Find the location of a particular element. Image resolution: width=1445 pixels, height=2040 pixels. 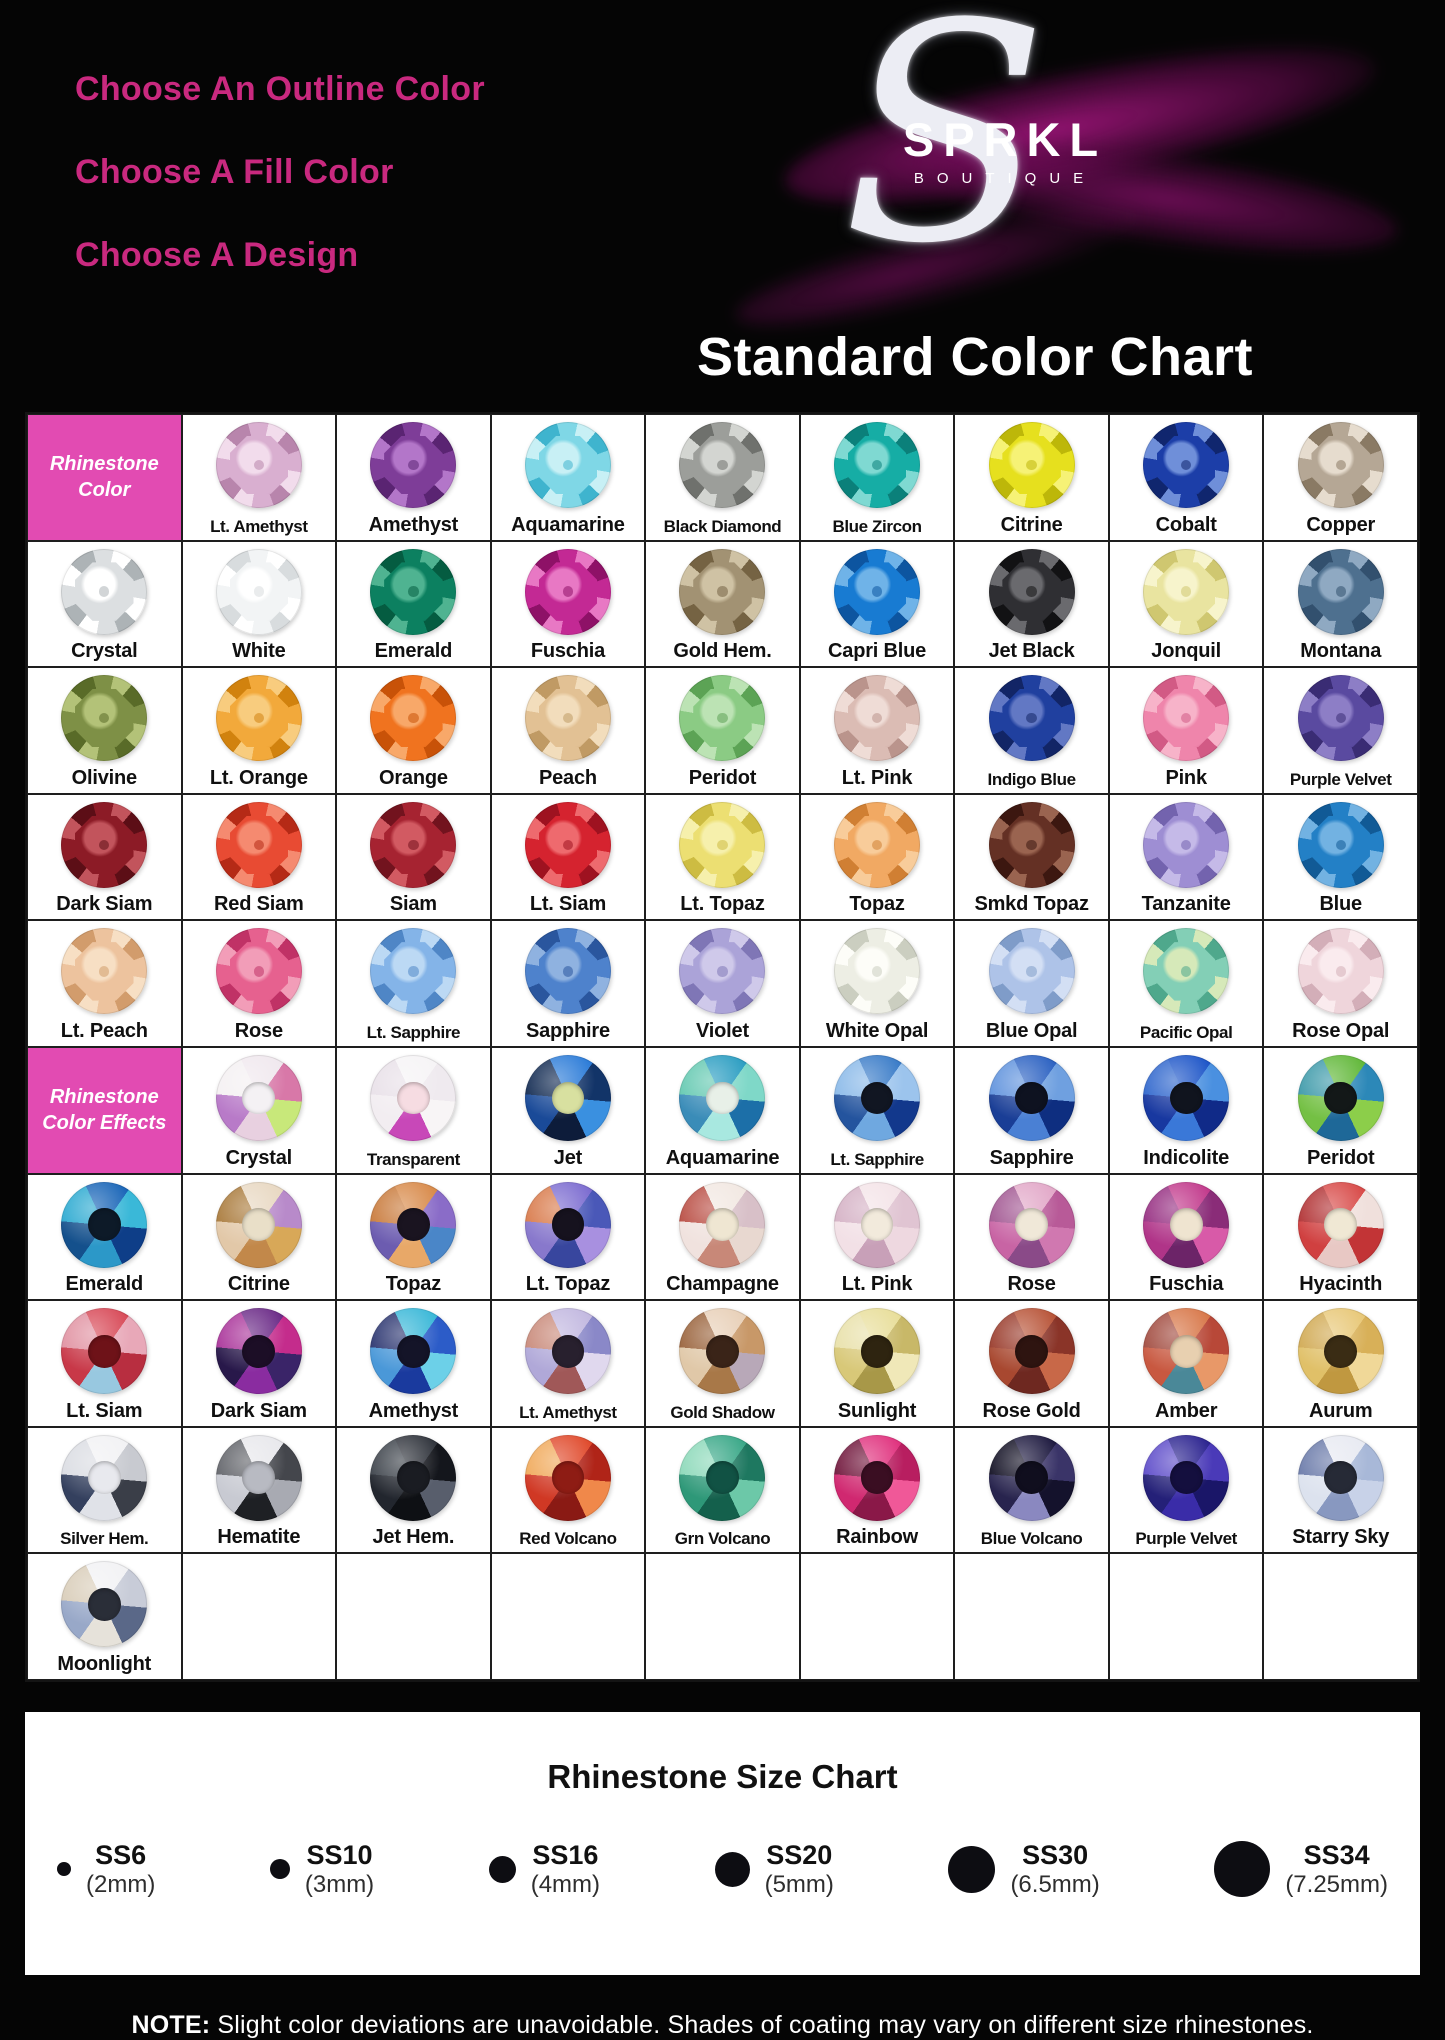

color-cell: Siam is located at coordinates (413, 857).